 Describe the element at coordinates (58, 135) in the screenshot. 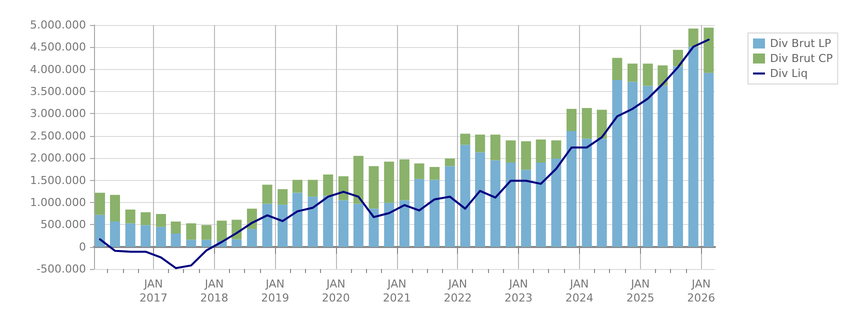

I see `y-tick-label: 2.500.000` at that location.